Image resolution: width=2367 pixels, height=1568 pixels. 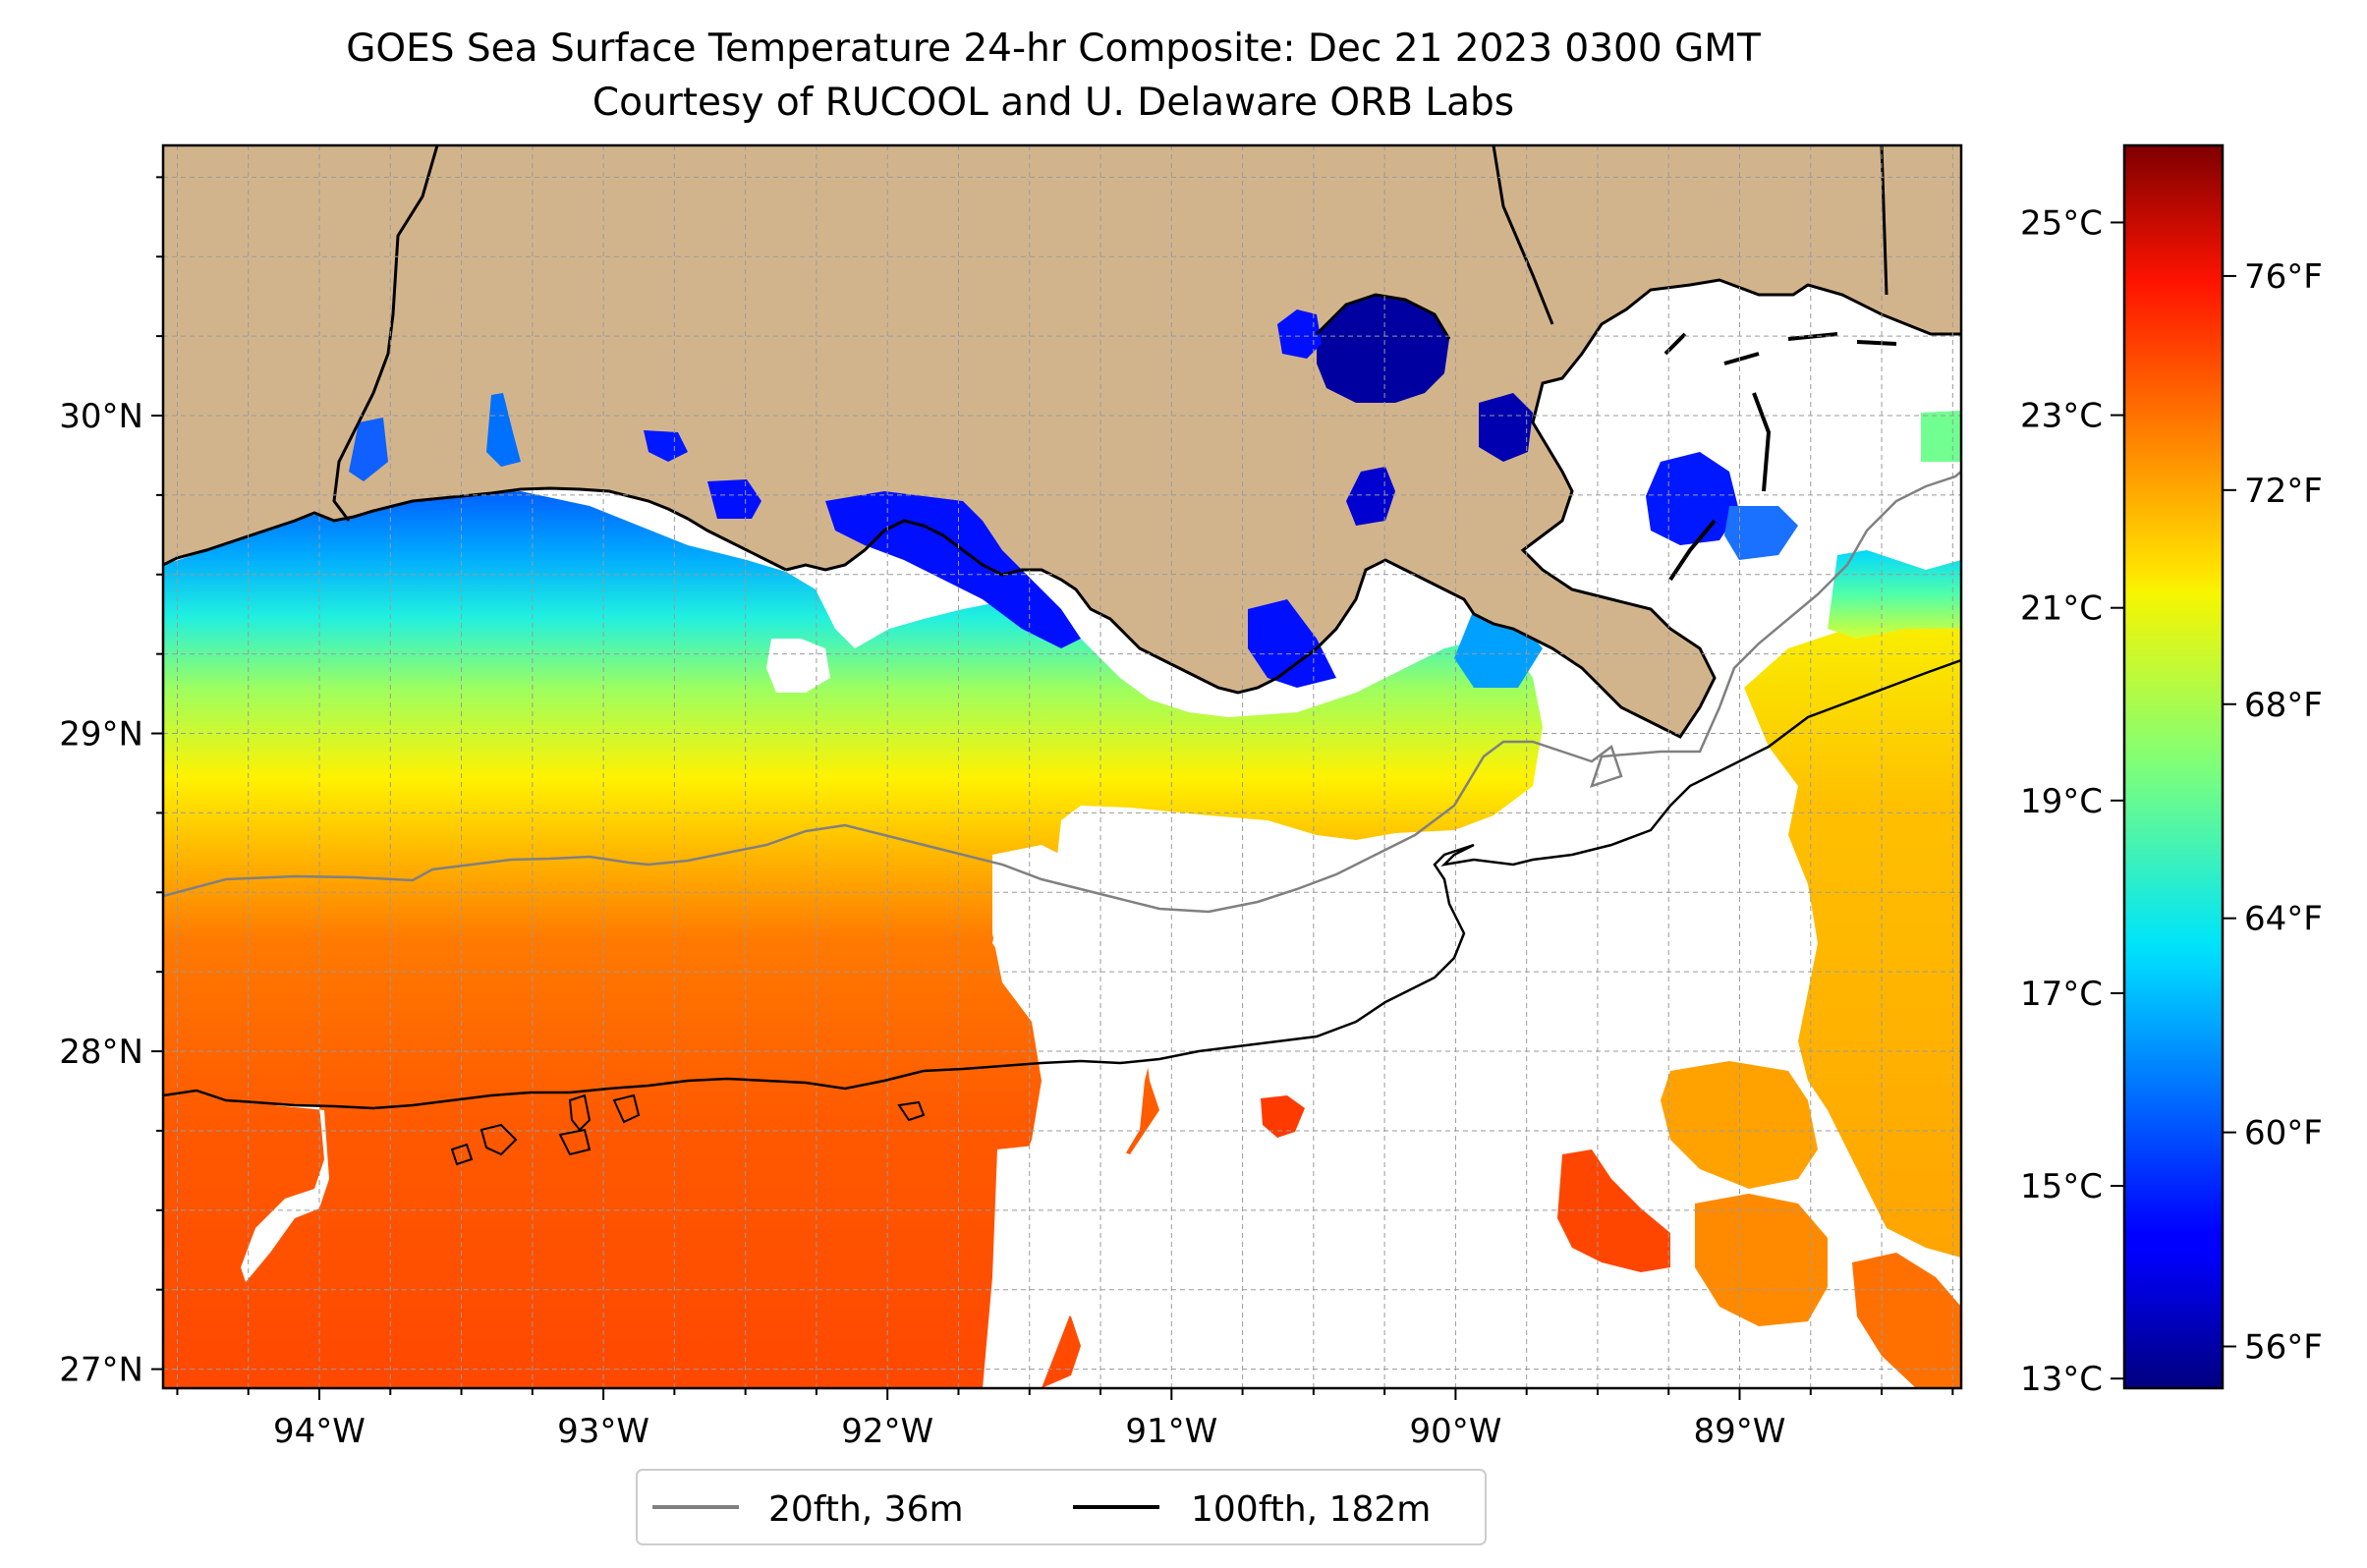 What do you see at coordinates (2061, 1186) in the screenshot?
I see `celsius-tick-label: 15°C` at bounding box center [2061, 1186].